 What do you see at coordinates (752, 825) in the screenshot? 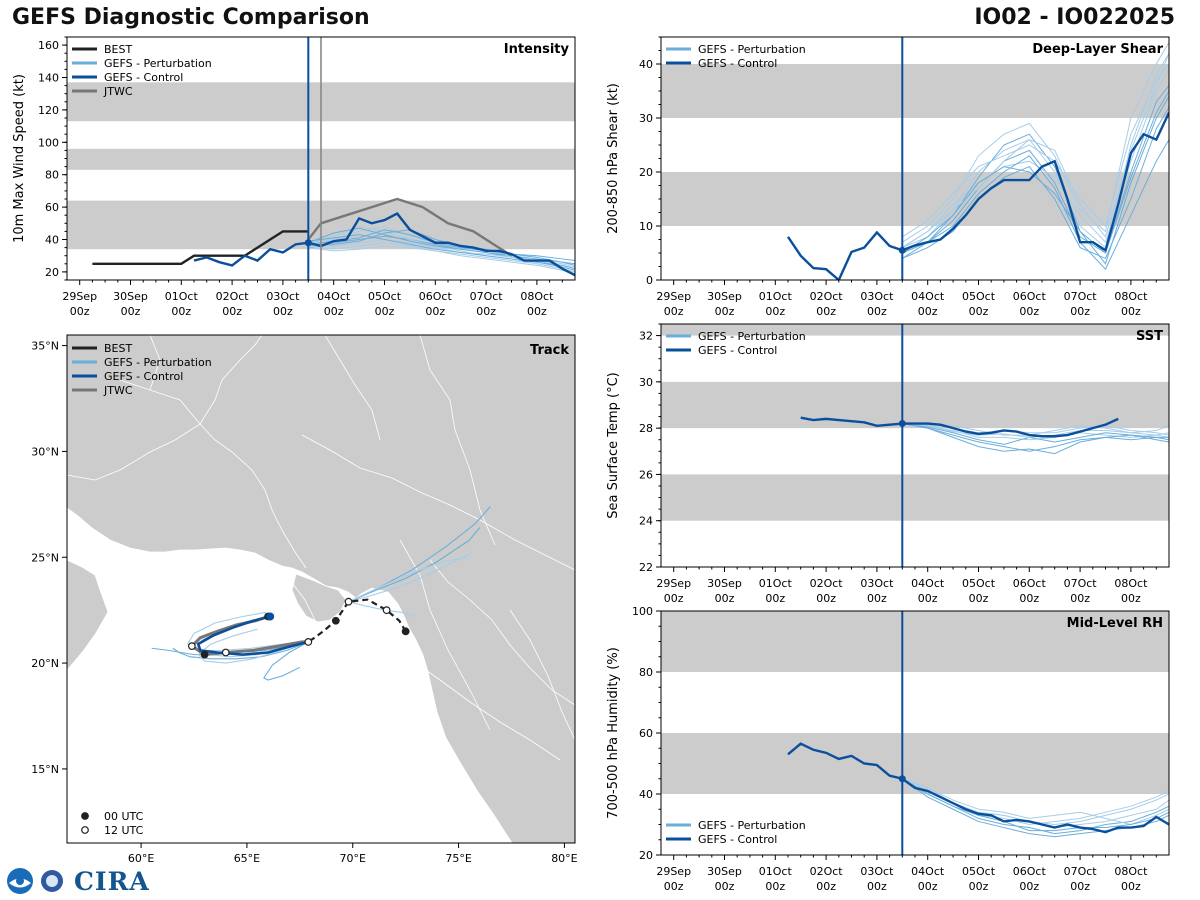
I see `rh-legend-label: GEFS - Perturbation` at bounding box center [752, 825].